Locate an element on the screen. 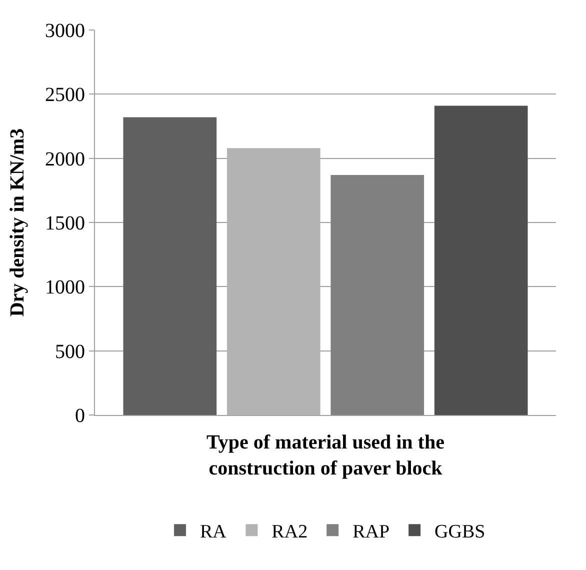  y-tick-label: 500 is located at coordinates (70, 351).